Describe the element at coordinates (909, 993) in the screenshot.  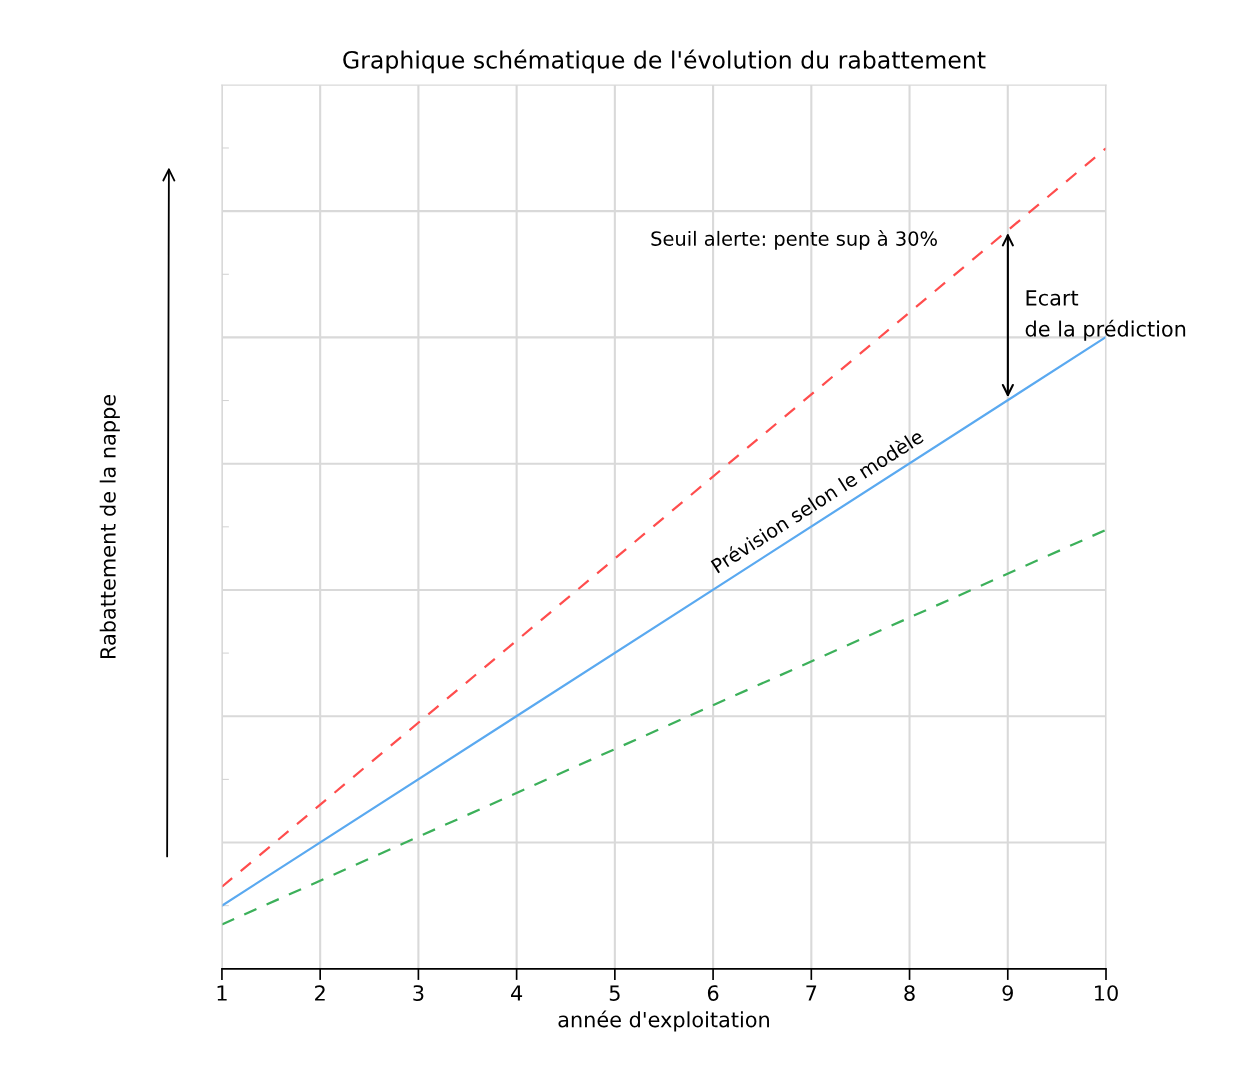
I see `x-tick-label: 8` at that location.